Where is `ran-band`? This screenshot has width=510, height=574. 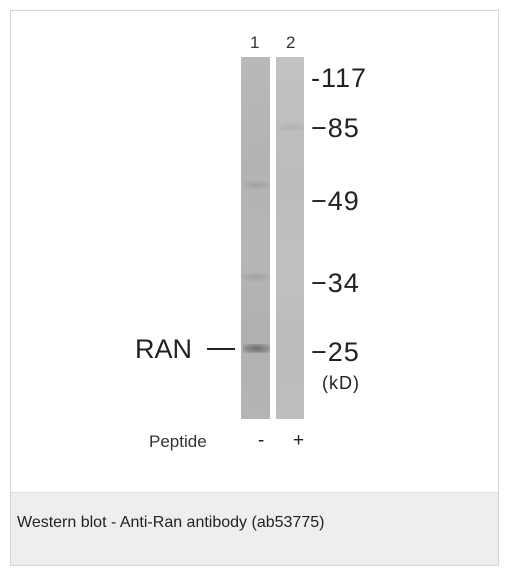 ran-band is located at coordinates (256, 348).